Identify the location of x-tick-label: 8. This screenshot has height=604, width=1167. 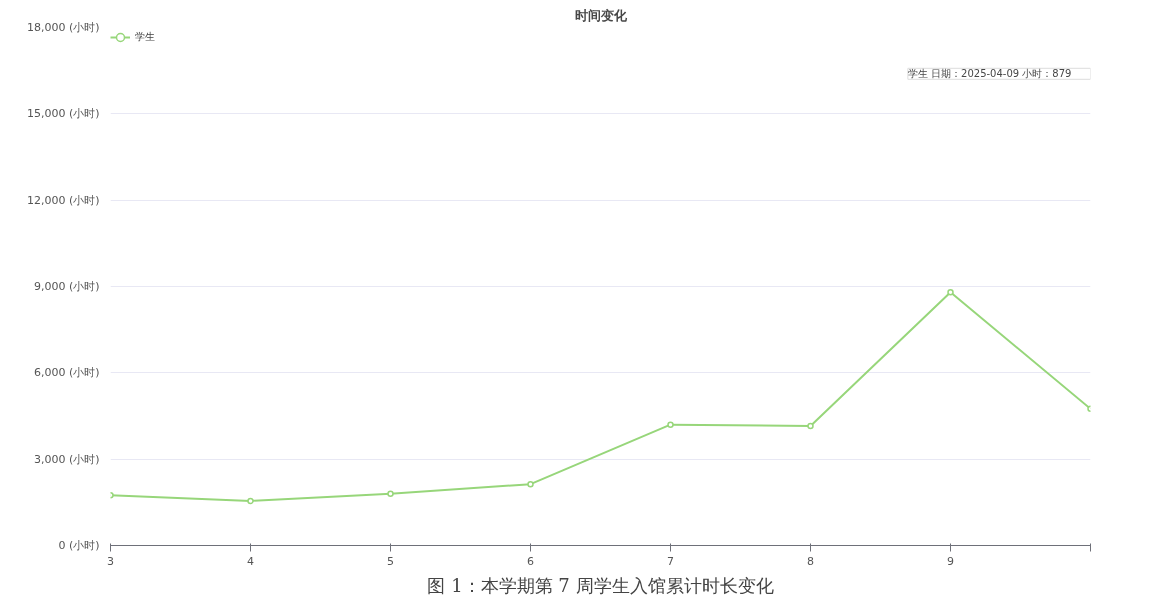
(810, 561).